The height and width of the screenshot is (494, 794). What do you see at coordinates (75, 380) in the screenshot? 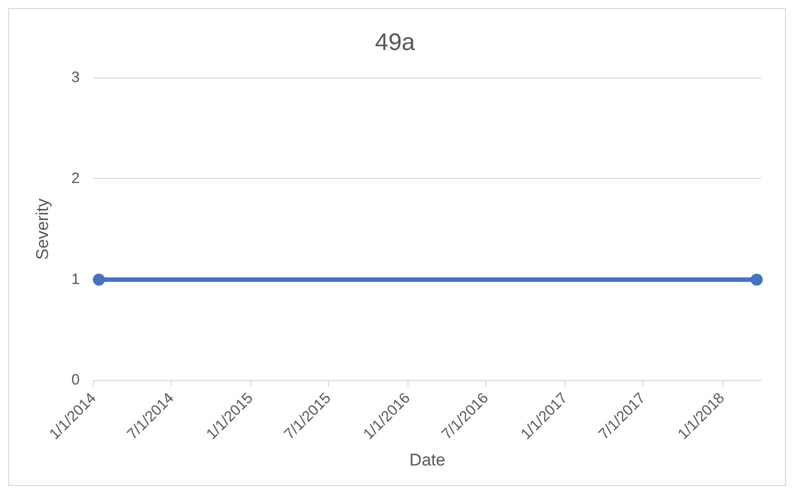
I see `y-tick-label: 0` at bounding box center [75, 380].